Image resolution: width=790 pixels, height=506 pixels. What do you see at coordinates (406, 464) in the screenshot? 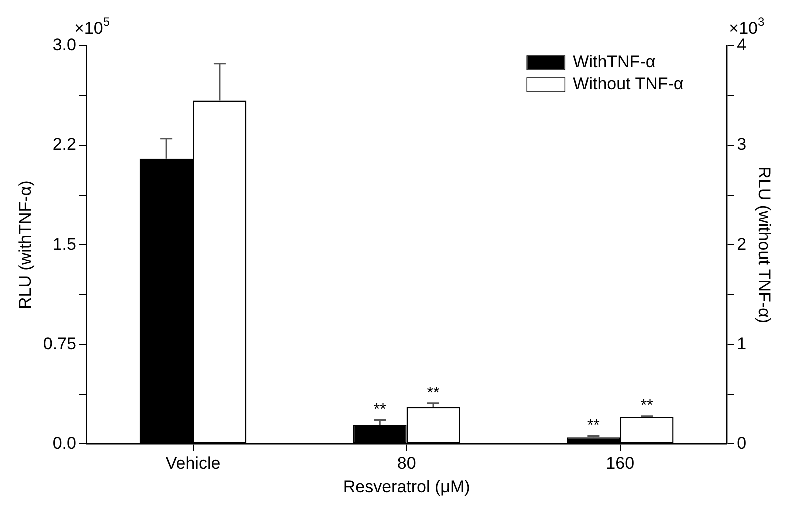
I see `x-tick-label: 80` at bounding box center [406, 464].